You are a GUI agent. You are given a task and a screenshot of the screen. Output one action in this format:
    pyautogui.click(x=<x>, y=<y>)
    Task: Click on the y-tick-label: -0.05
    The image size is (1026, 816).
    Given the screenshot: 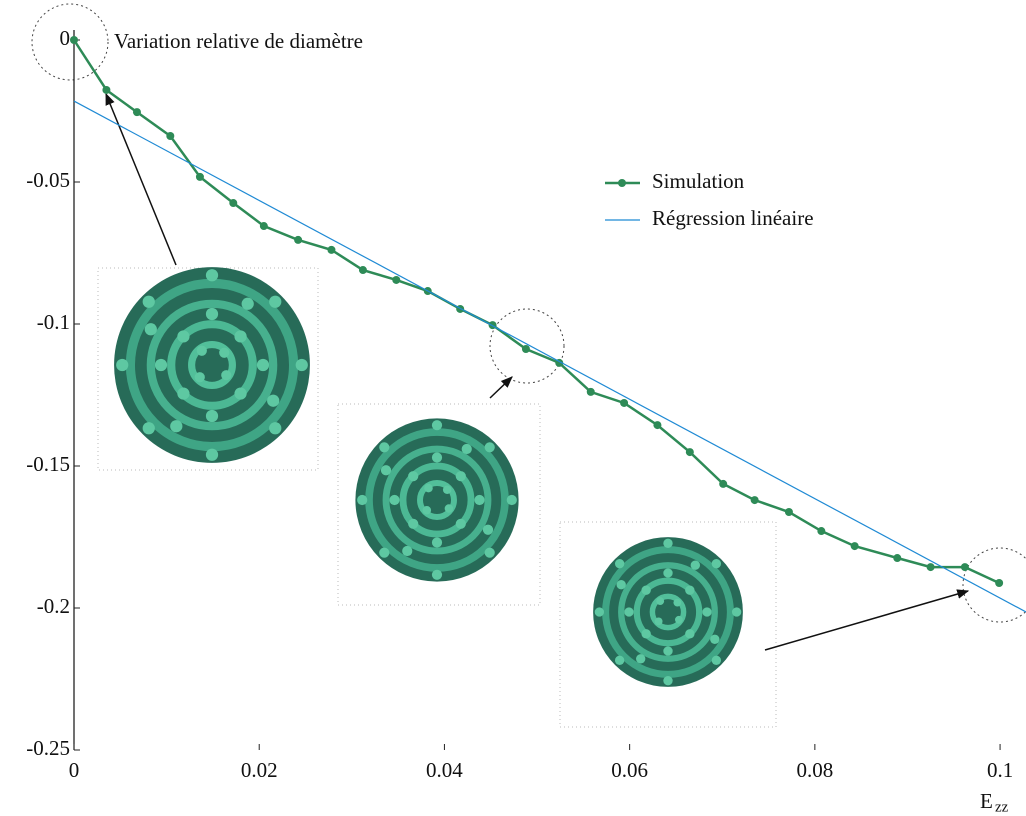 What is the action you would take?
    pyautogui.click(x=48, y=180)
    